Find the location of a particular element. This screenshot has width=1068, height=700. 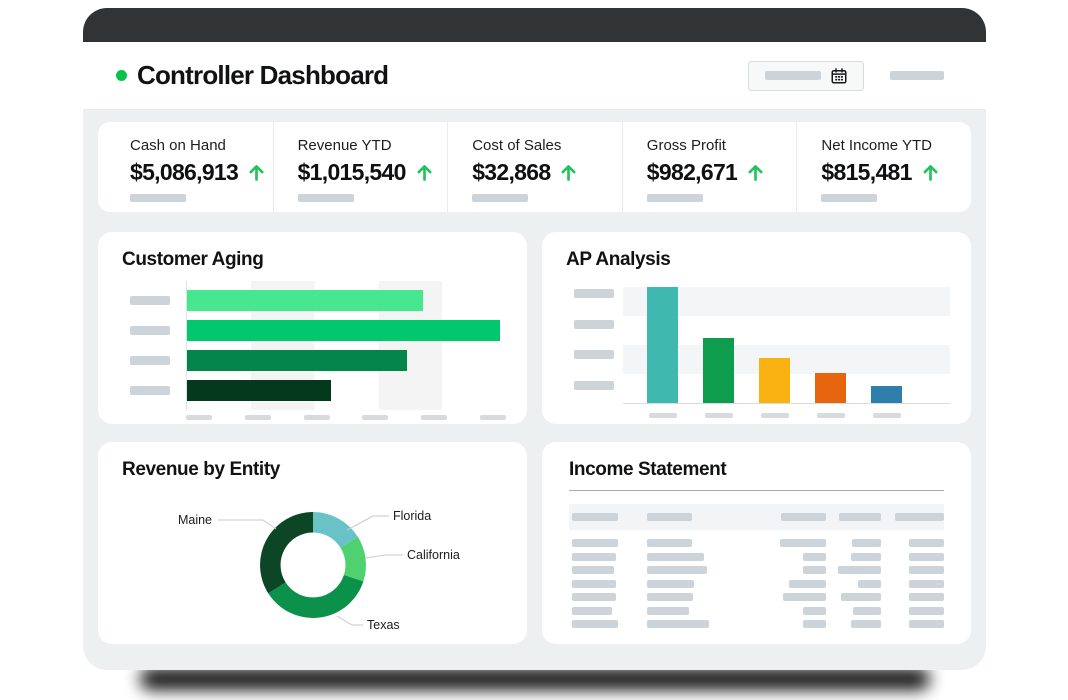

calendar-icon is located at coordinates (839, 76).